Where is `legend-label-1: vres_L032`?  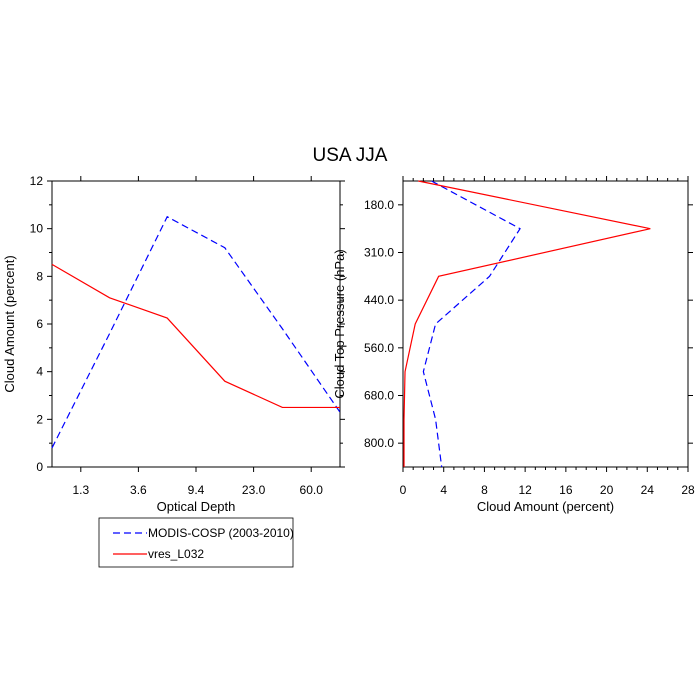 legend-label-1: vres_L032 is located at coordinates (176, 554).